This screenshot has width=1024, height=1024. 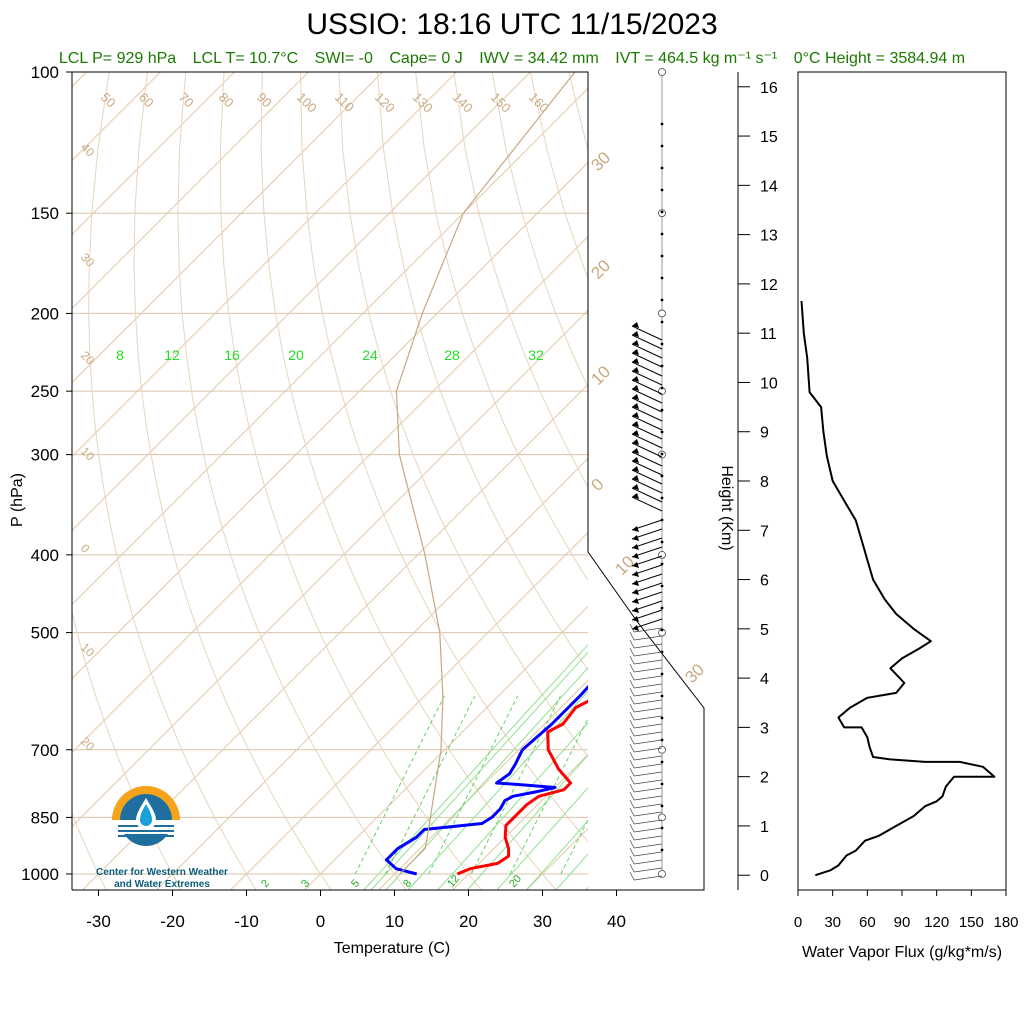 I want to click on flux-x-tick-label: 30, so click(x=832, y=922).